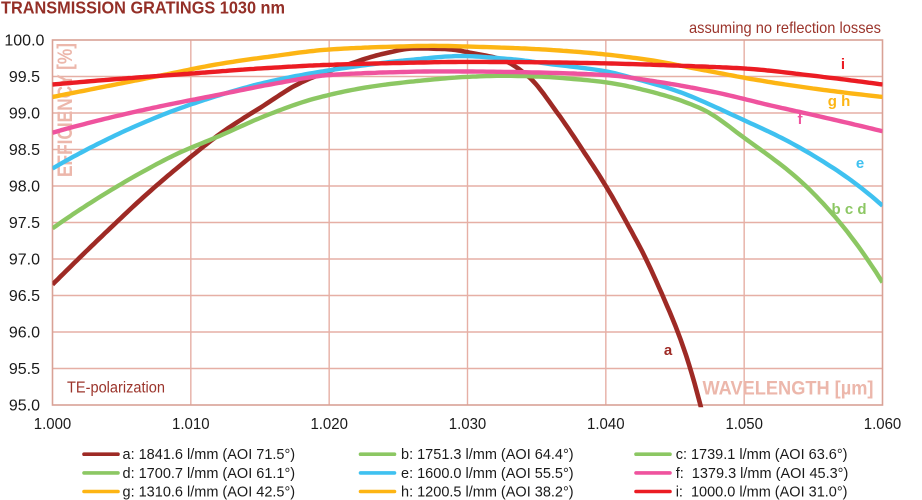  What do you see at coordinates (762, 455) in the screenshot?
I see `svg-text: c: 1739.1 l/mm (AOI 63.6°)` at bounding box center [762, 455].